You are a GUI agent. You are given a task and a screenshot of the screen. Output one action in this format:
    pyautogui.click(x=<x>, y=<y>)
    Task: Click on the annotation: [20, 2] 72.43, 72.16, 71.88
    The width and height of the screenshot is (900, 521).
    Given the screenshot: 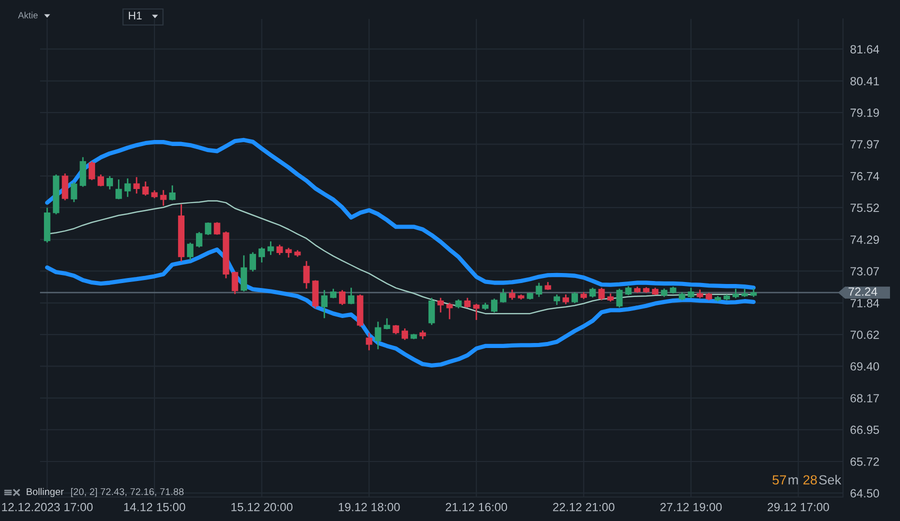 What is the action you would take?
    pyautogui.click(x=127, y=493)
    